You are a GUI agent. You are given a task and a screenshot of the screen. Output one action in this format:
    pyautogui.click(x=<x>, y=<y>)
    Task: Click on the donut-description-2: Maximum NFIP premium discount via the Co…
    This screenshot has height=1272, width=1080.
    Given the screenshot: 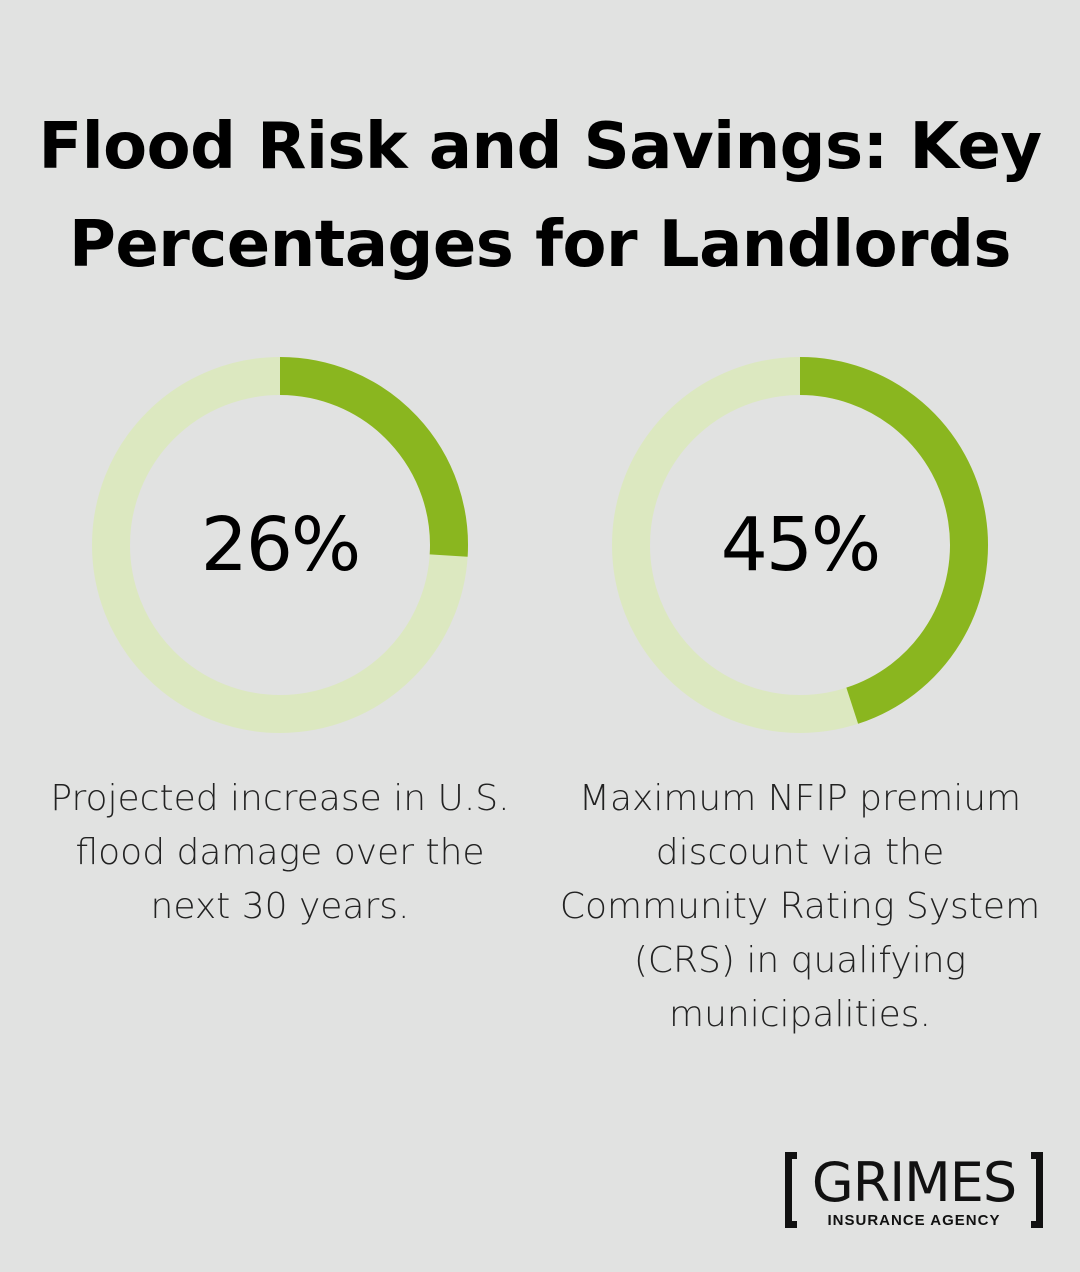 What is the action you would take?
    pyautogui.click(x=800, y=906)
    